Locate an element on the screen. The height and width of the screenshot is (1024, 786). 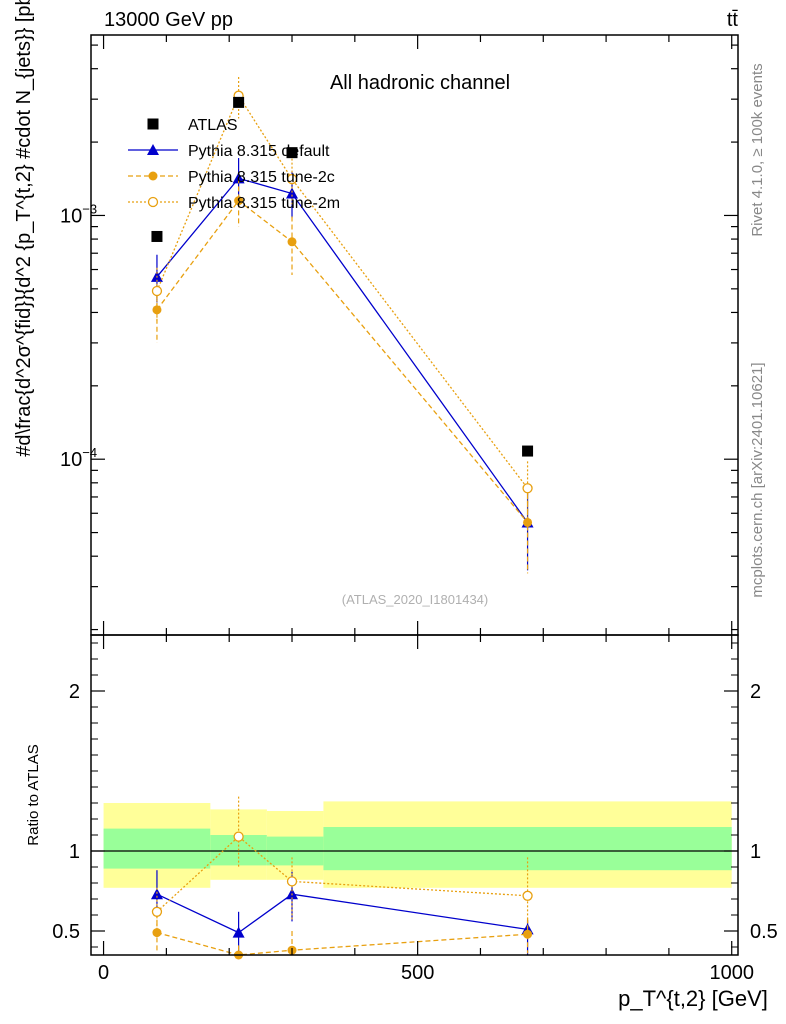
ratio-y-tick-label-right: 0.5 is located at coordinates (764, 932).